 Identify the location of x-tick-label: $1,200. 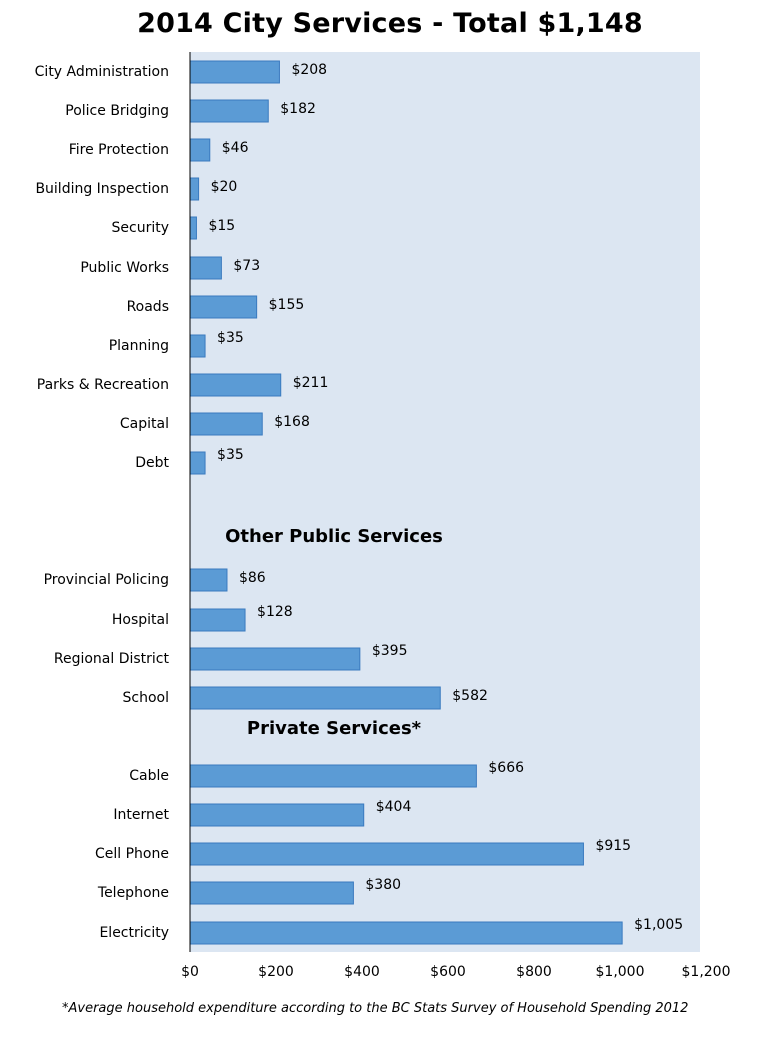
(706, 972).